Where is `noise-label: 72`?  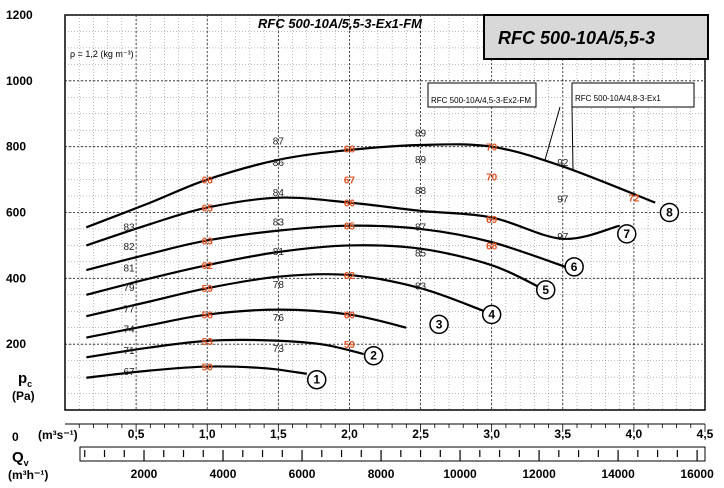
noise-label: 72 is located at coordinates (634, 199).